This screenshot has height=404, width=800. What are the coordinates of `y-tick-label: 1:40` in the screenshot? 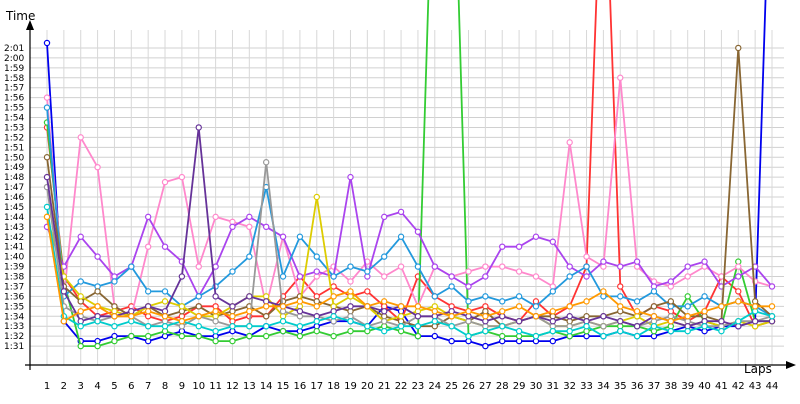 It's located at (14, 258).